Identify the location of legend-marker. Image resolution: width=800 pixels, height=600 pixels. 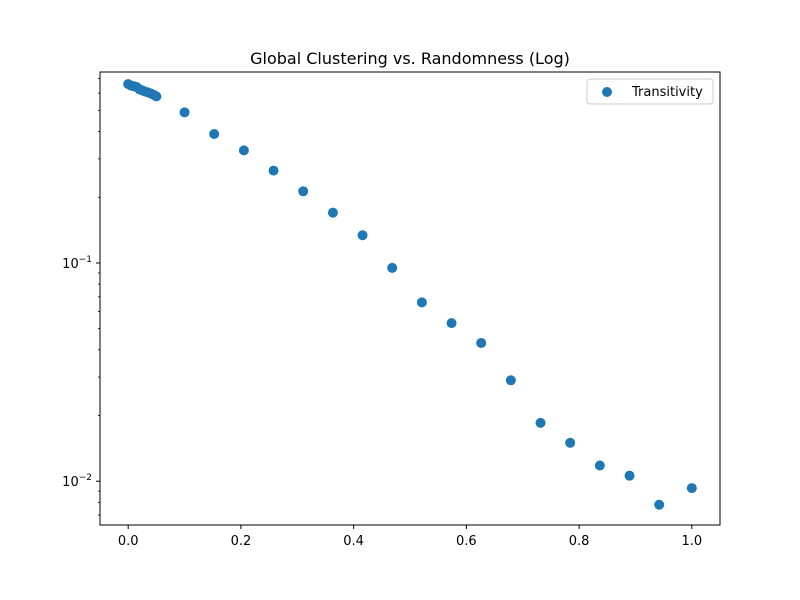
(607, 92).